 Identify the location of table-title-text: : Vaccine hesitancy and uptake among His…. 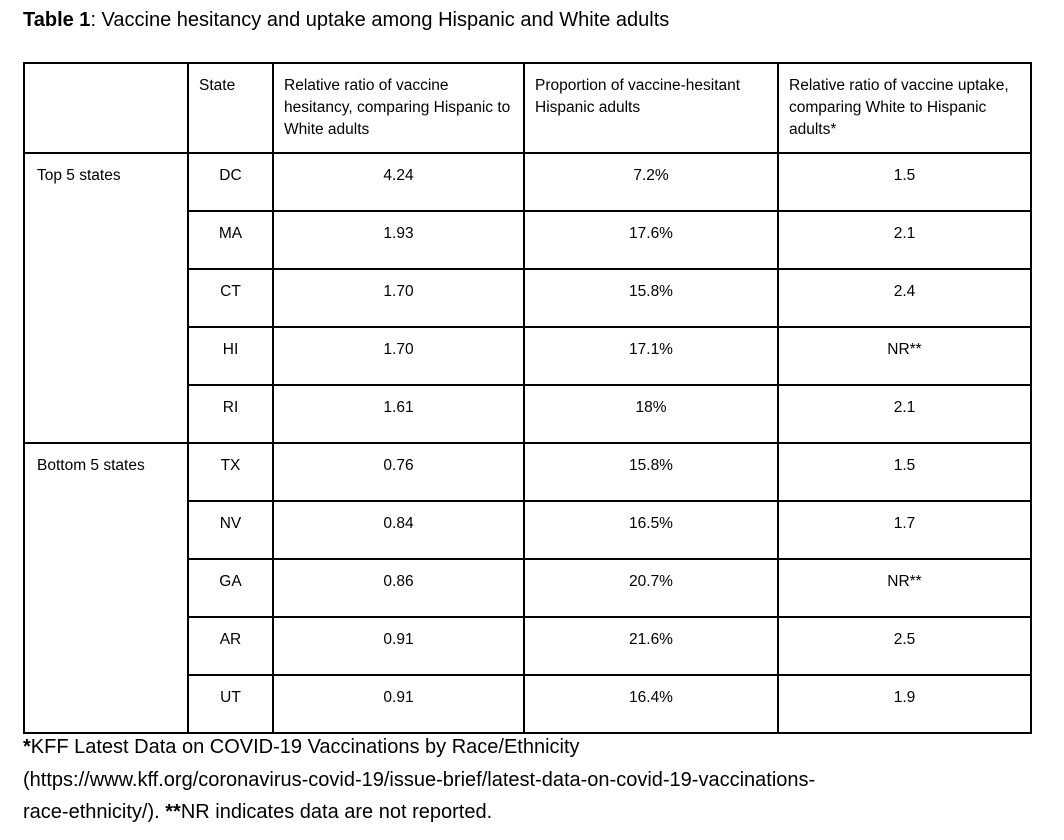
(380, 20).